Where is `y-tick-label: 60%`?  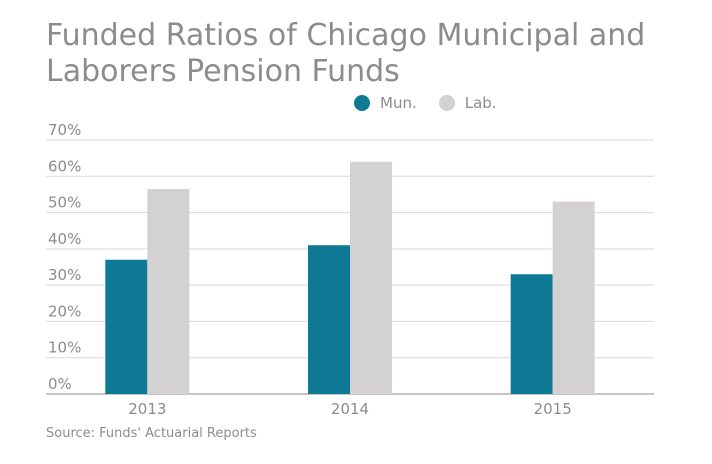
y-tick-label: 60% is located at coordinates (64, 166).